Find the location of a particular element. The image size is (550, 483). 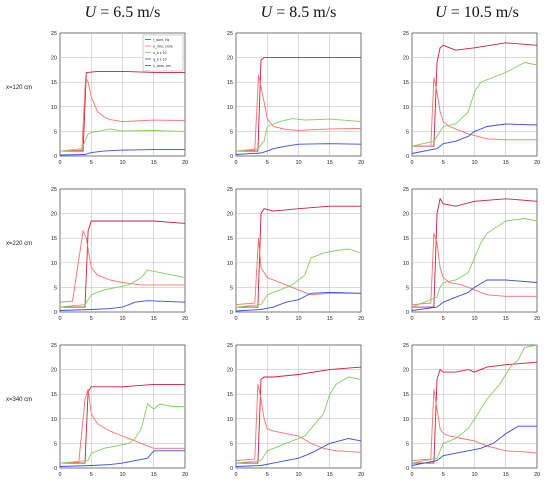

chart-panel-7: 0 5 10 15 20 0 5 10 15 20 25 is located at coordinates (119, 410).